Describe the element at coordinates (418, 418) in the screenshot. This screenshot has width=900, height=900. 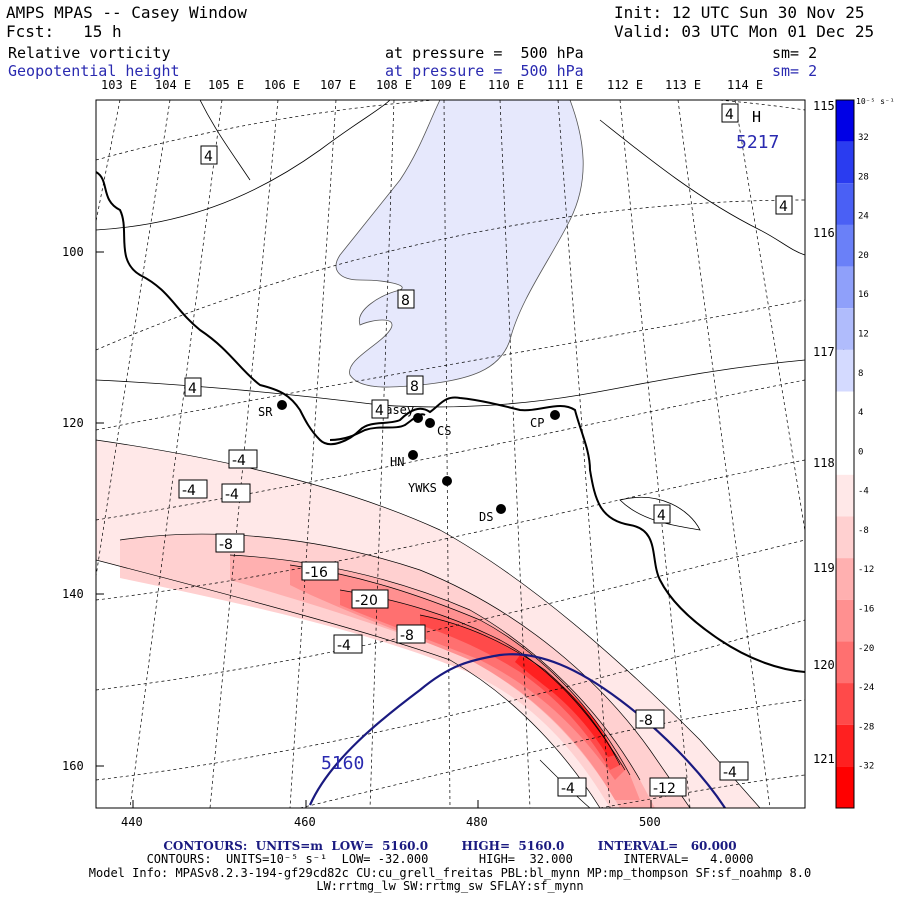
I see `station-marker-casey` at that location.